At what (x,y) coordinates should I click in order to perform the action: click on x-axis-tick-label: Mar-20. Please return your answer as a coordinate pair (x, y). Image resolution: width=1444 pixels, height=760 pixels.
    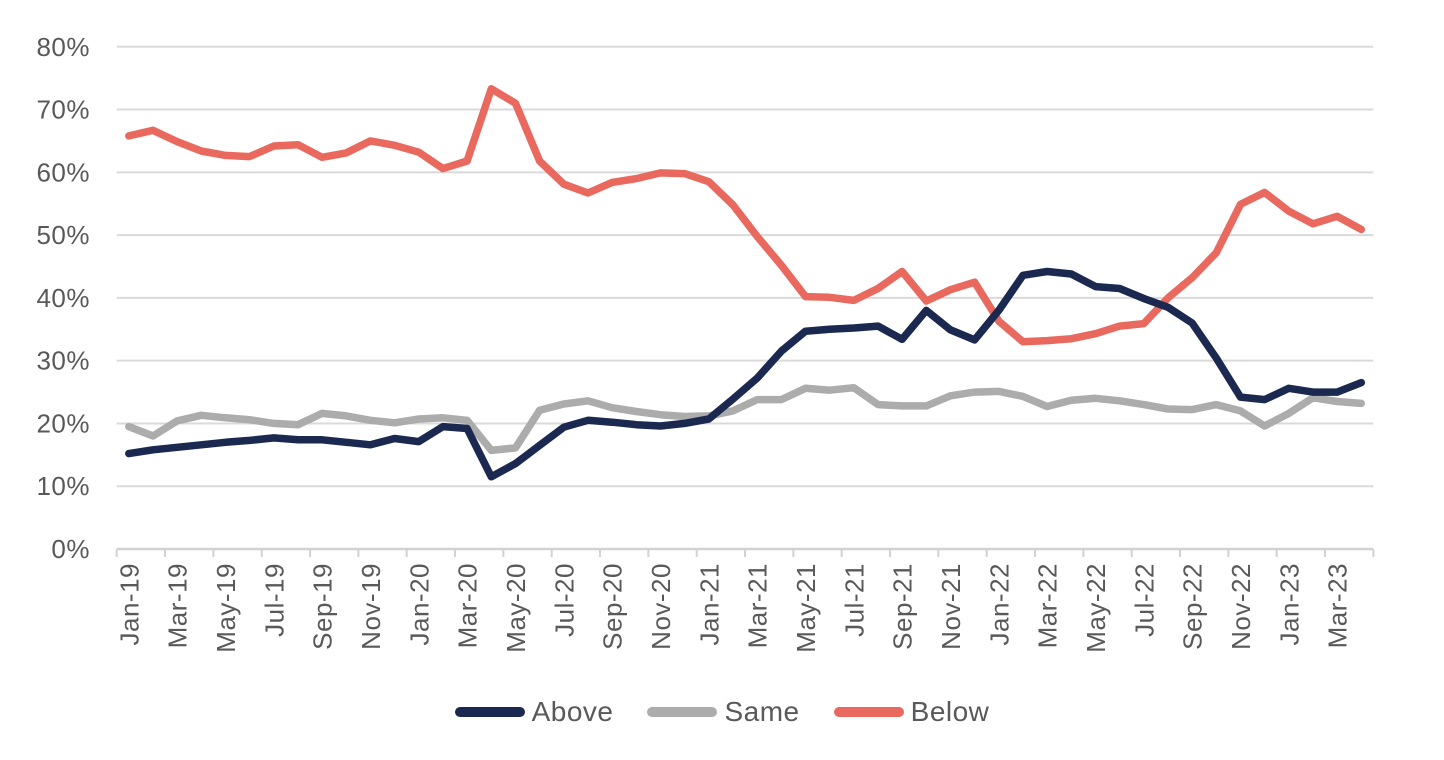
    Looking at the image, I should click on (468, 605).